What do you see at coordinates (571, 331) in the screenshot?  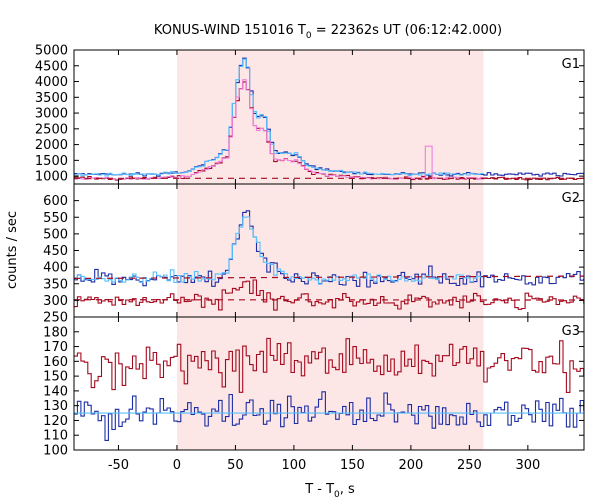 I see `panel-label-g3: G3` at bounding box center [571, 331].